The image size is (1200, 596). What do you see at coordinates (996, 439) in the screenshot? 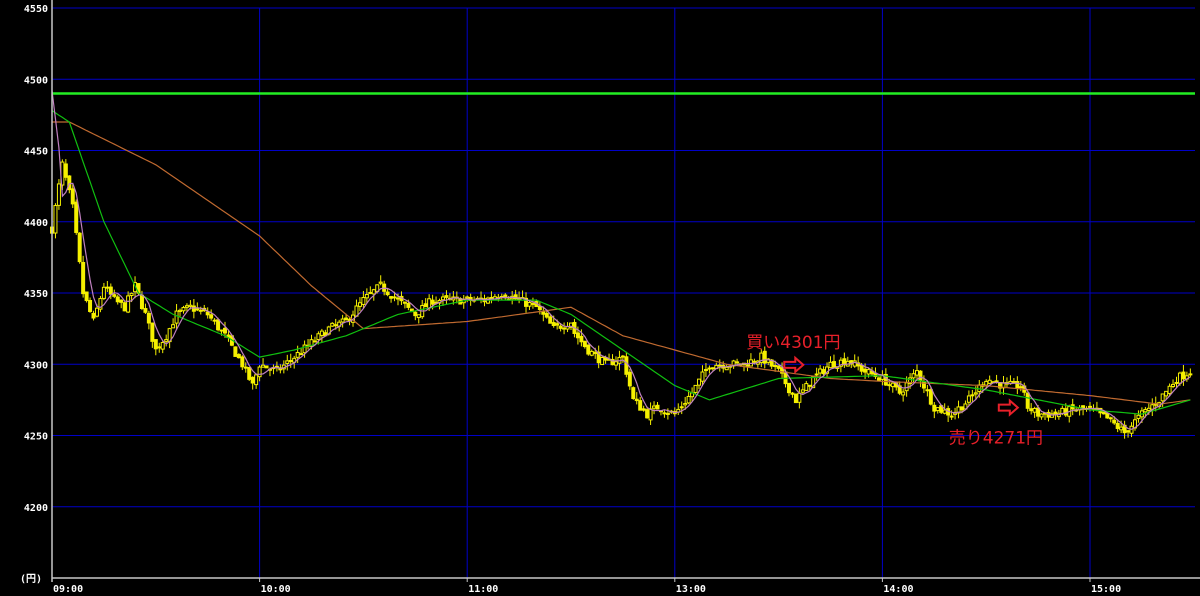
I see `sell-annotation: 売り4271円` at bounding box center [996, 439].